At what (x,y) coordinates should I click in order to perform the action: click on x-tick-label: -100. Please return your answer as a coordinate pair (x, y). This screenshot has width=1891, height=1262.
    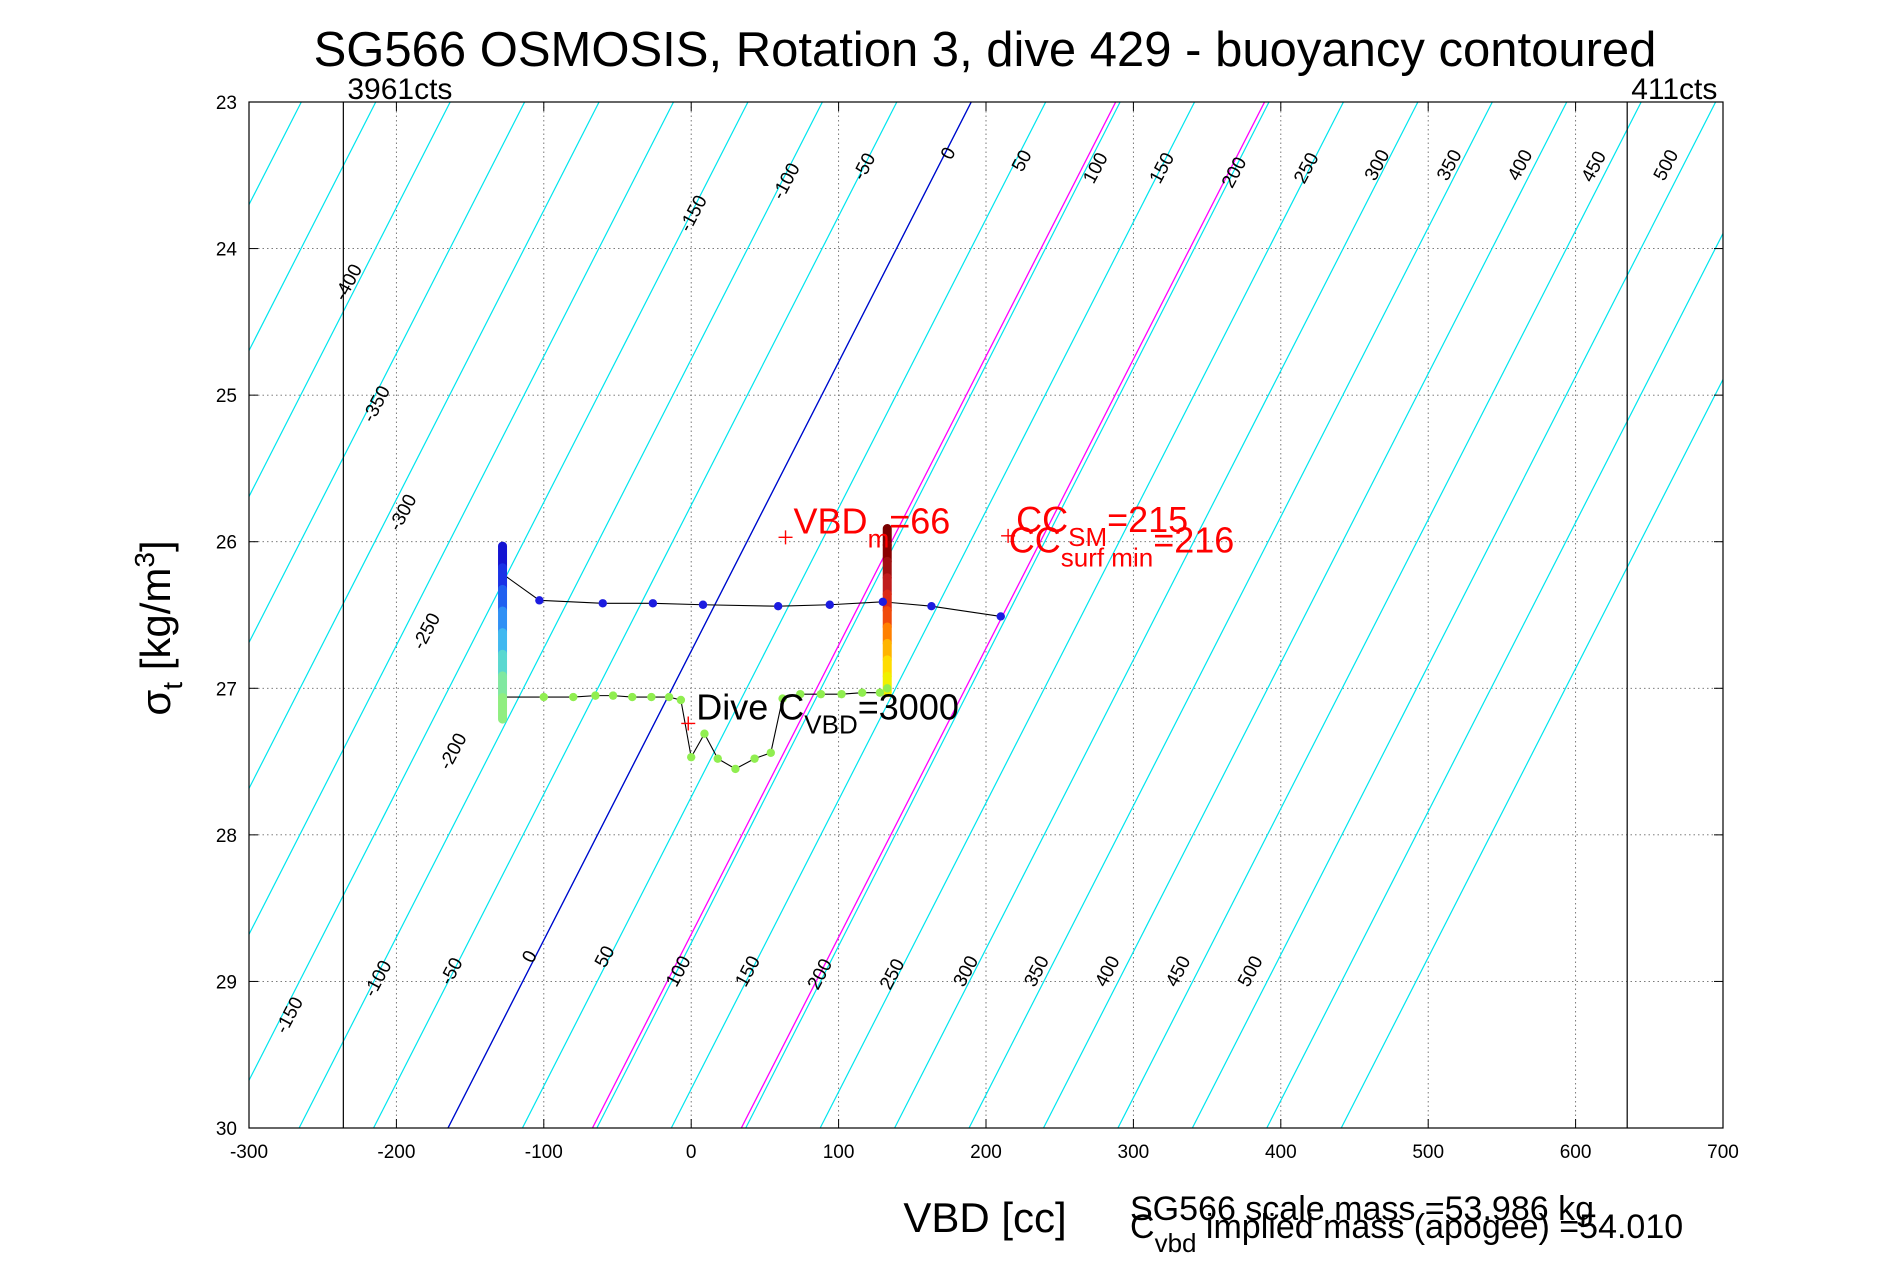
    Looking at the image, I should click on (544, 1152).